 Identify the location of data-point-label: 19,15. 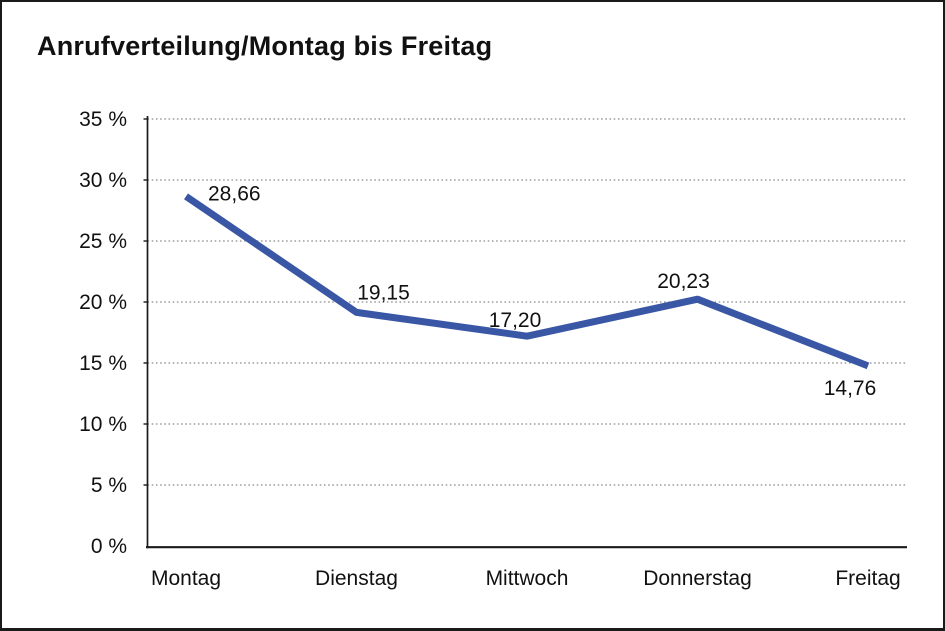
(383, 292).